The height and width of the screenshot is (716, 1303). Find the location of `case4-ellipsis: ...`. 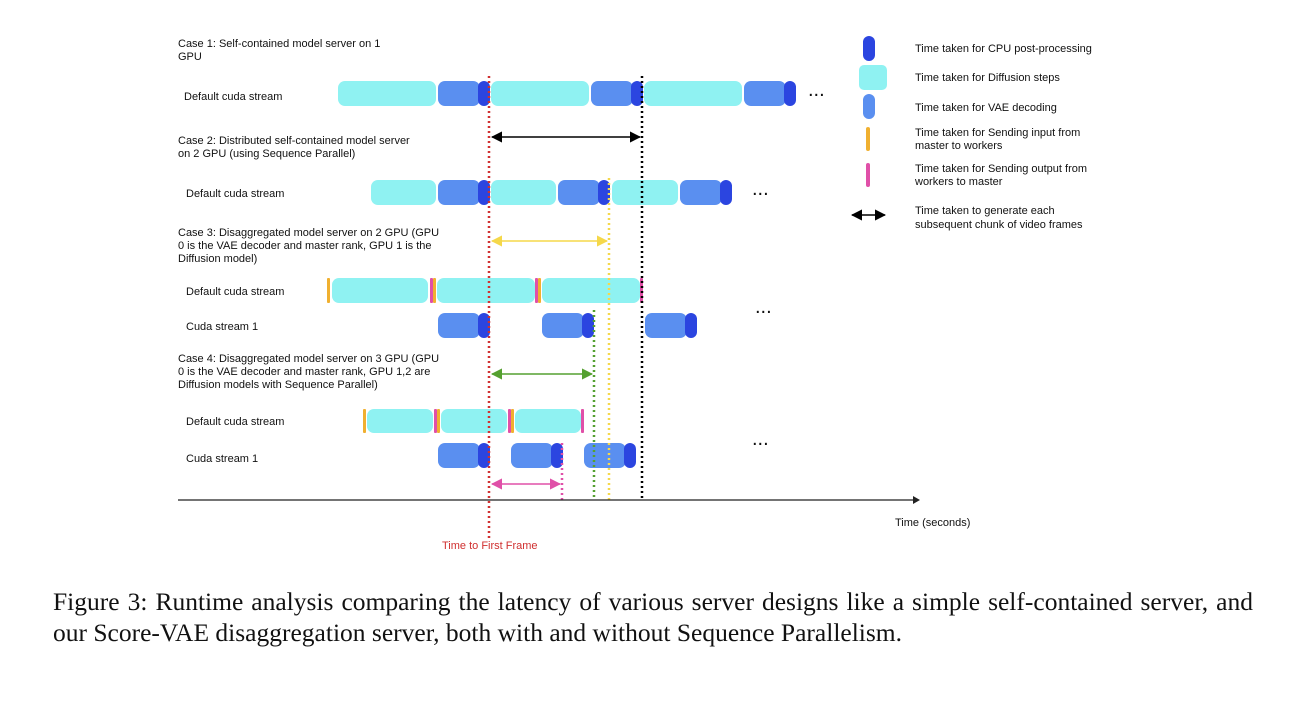

case4-ellipsis: ... is located at coordinates (760, 439).